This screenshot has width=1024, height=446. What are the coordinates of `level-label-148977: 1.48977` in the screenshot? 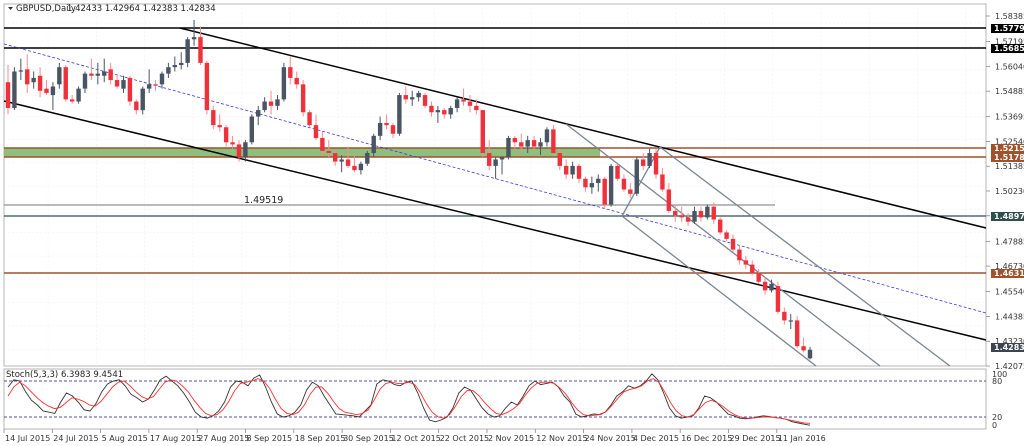 It's located at (1009, 216).